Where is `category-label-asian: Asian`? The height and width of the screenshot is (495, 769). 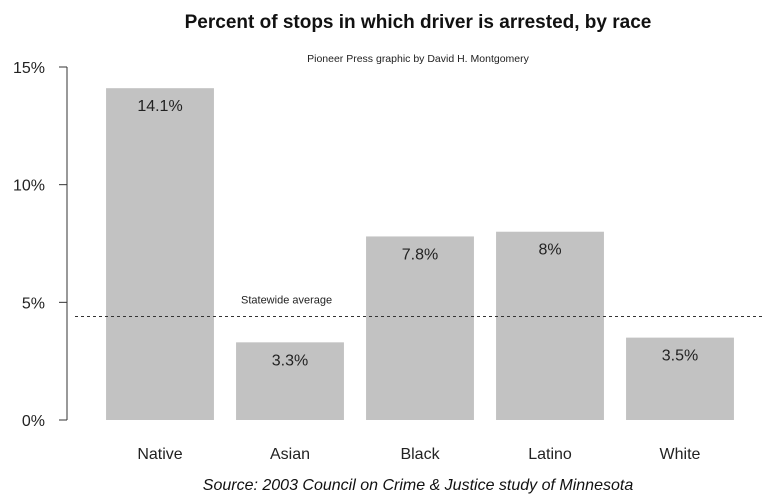 category-label-asian: Asian is located at coordinates (290, 454).